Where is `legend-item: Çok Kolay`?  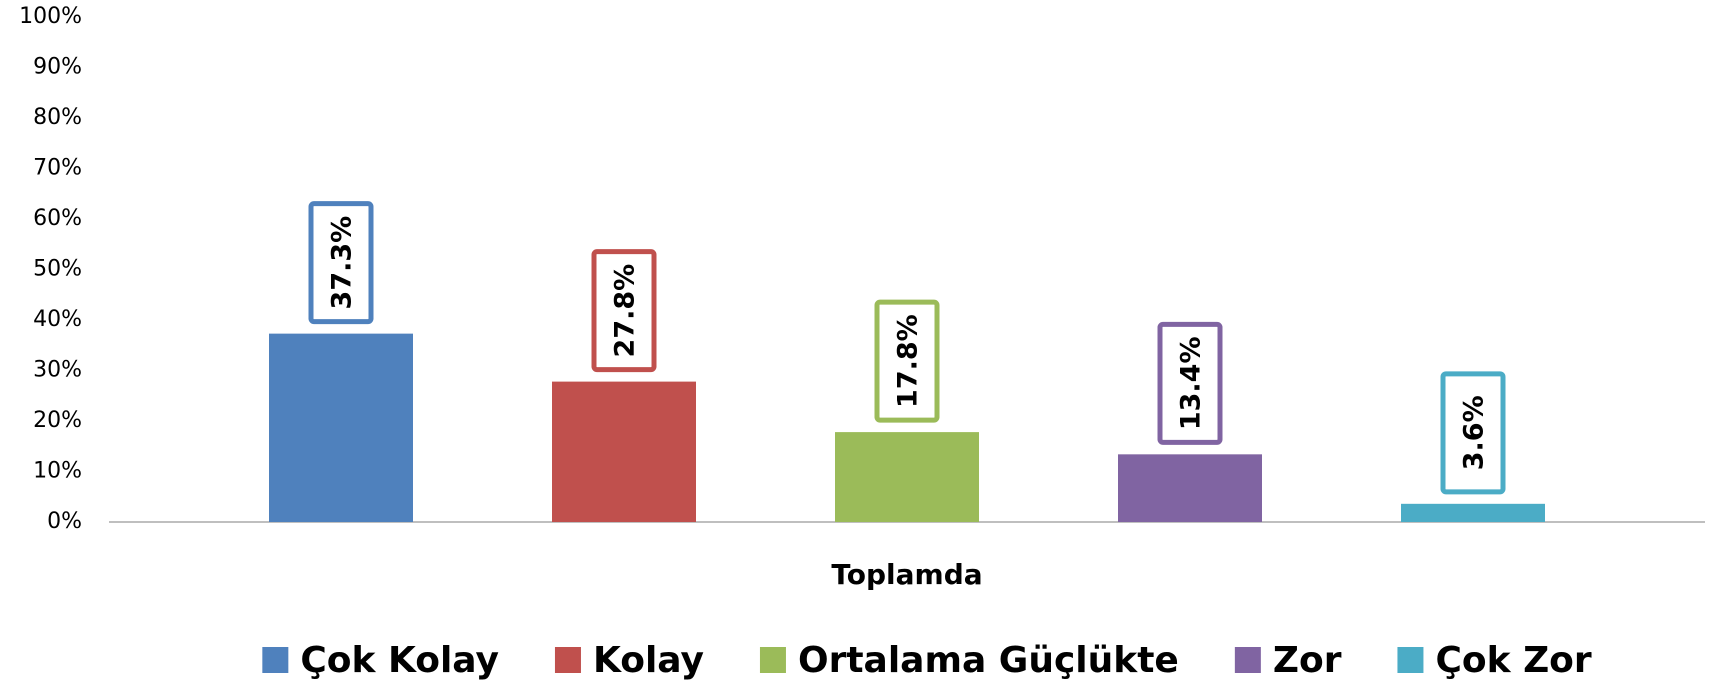
legend-item: Çok Kolay is located at coordinates (380, 660).